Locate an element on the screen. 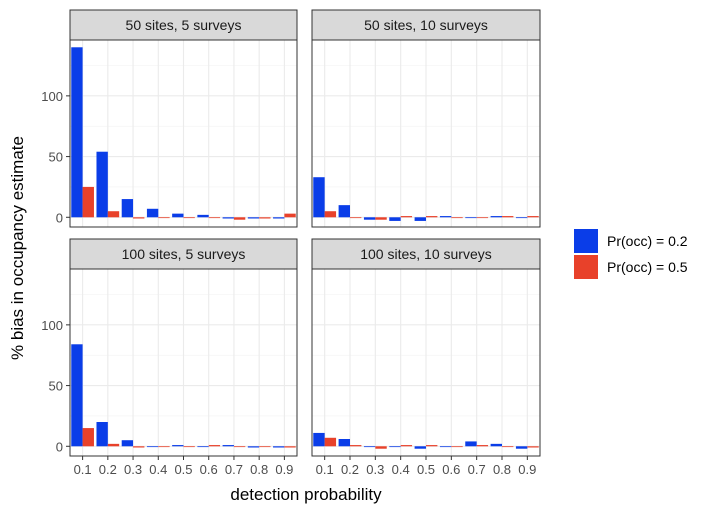  facet-strip-label: 100 sites, 10 surveys is located at coordinates (426, 254).